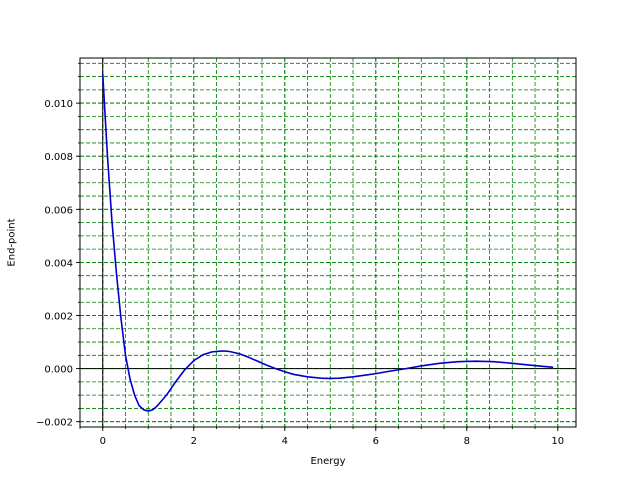 This screenshot has width=640, height=480. What do you see at coordinates (327, 461) in the screenshot?
I see `x-axis-label: Energy` at bounding box center [327, 461].